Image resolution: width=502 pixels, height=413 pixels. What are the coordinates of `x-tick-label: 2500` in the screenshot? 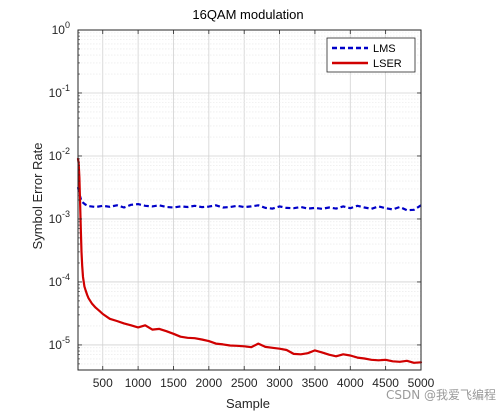 It's located at (244, 383).